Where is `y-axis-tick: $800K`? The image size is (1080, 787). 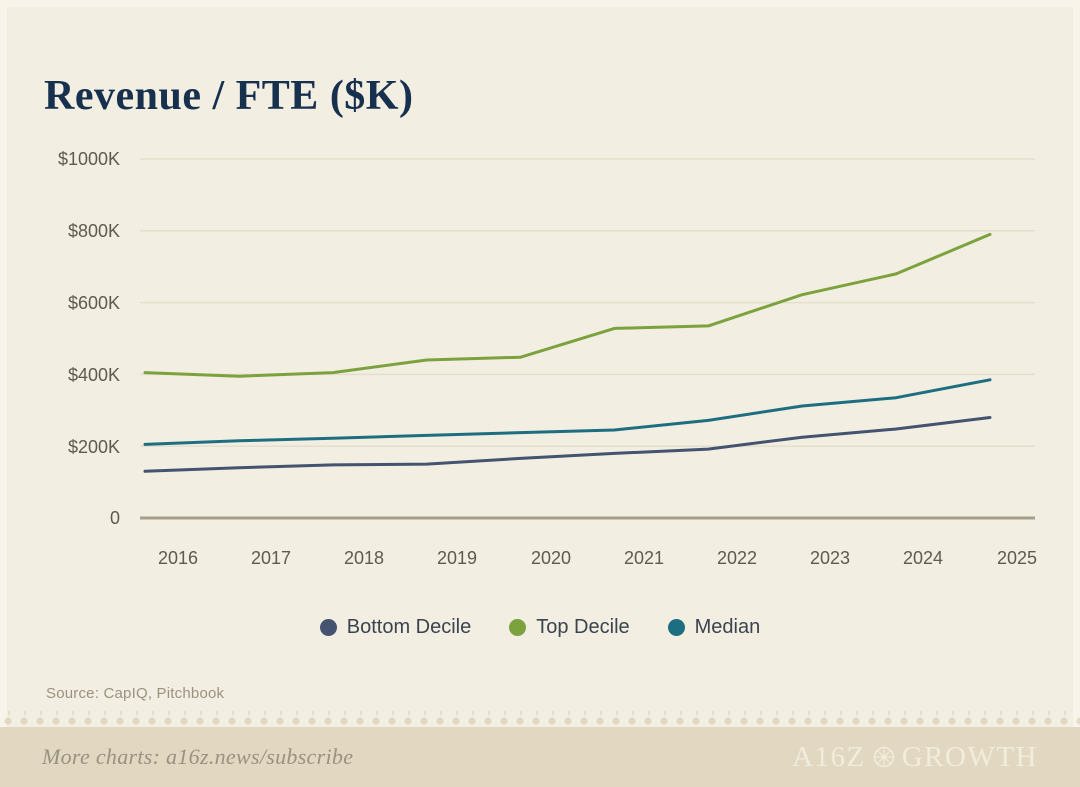
y-axis-tick: $800K is located at coordinates (93, 231).